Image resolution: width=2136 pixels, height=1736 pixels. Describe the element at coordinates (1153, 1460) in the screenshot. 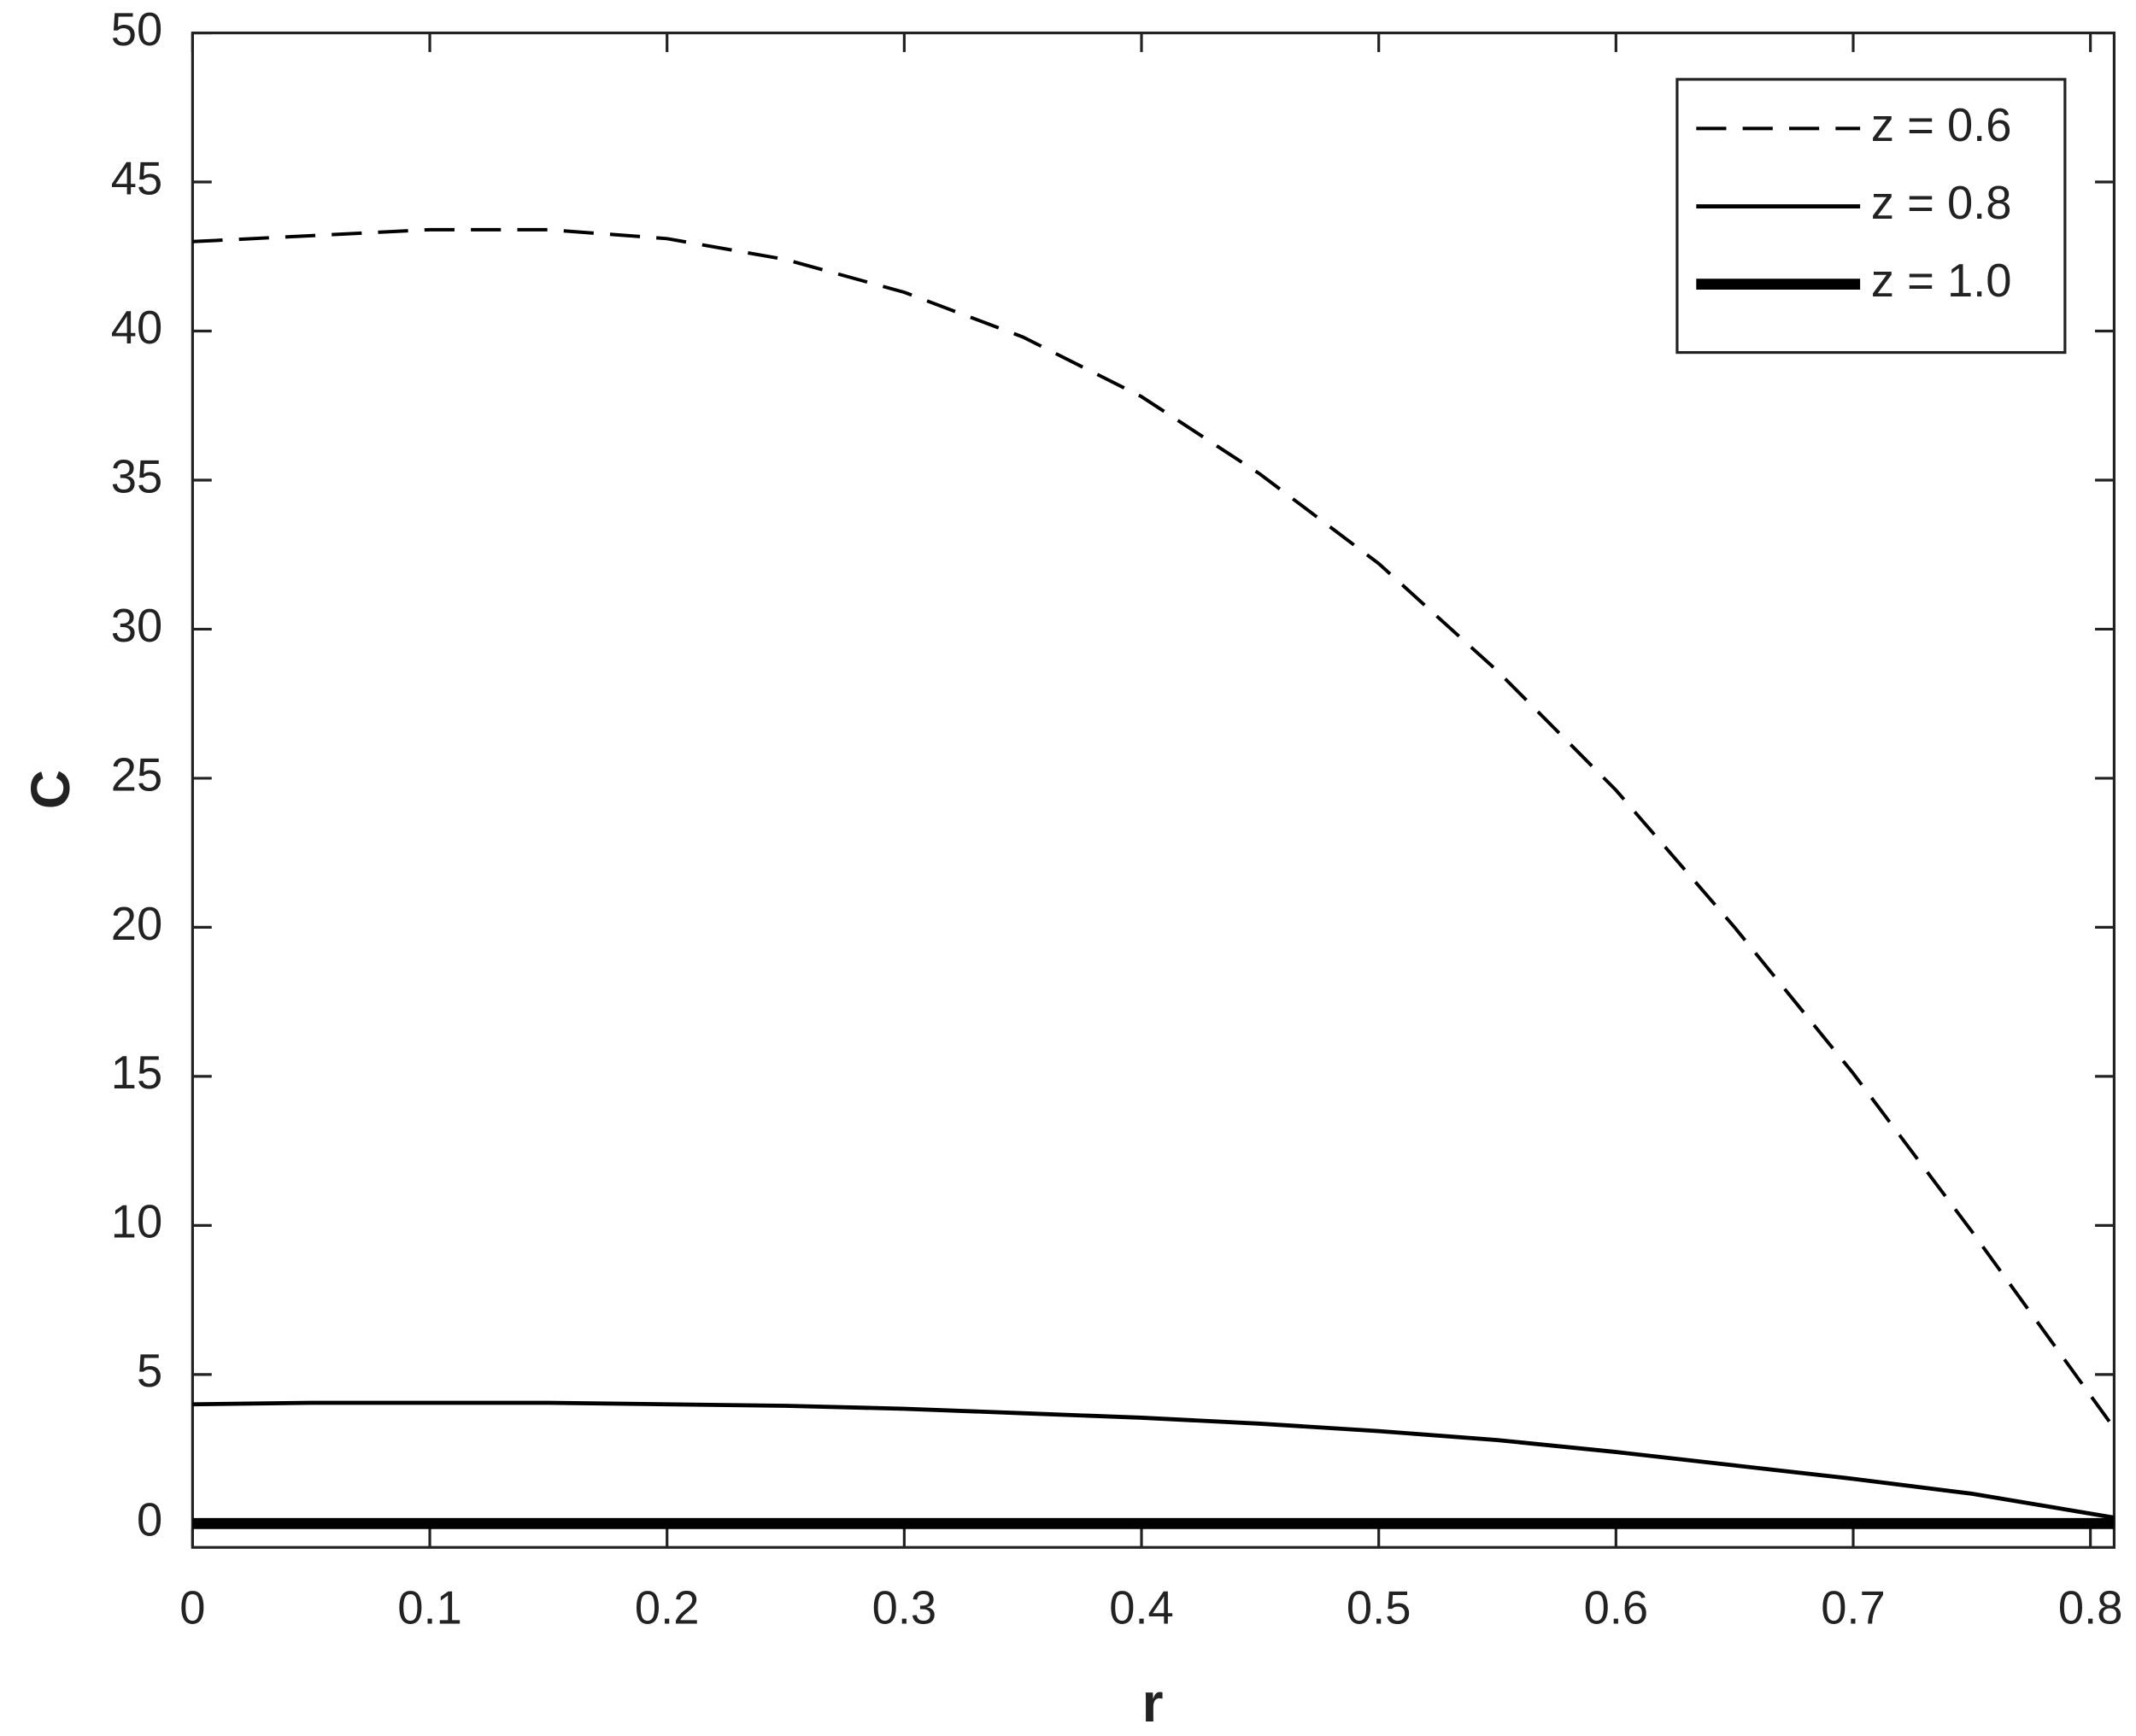

I see `series-line` at that location.